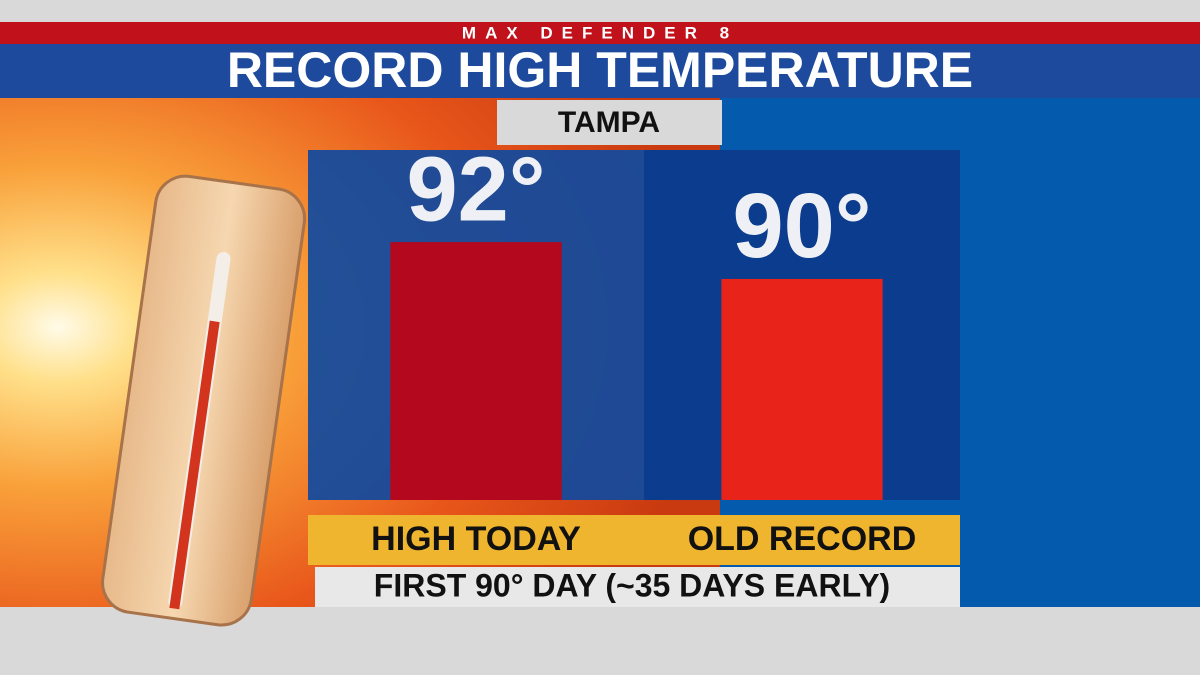 The image size is (1200, 680). Describe the element at coordinates (476, 539) in the screenshot. I see `category-label: HIGH TODAY` at that location.